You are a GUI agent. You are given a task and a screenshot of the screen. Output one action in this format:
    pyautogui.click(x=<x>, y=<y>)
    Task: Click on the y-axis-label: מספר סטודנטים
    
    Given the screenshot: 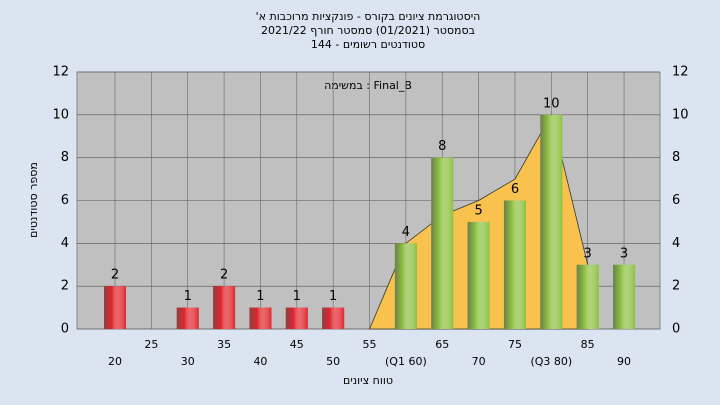 What is the action you would take?
    pyautogui.click(x=33, y=200)
    